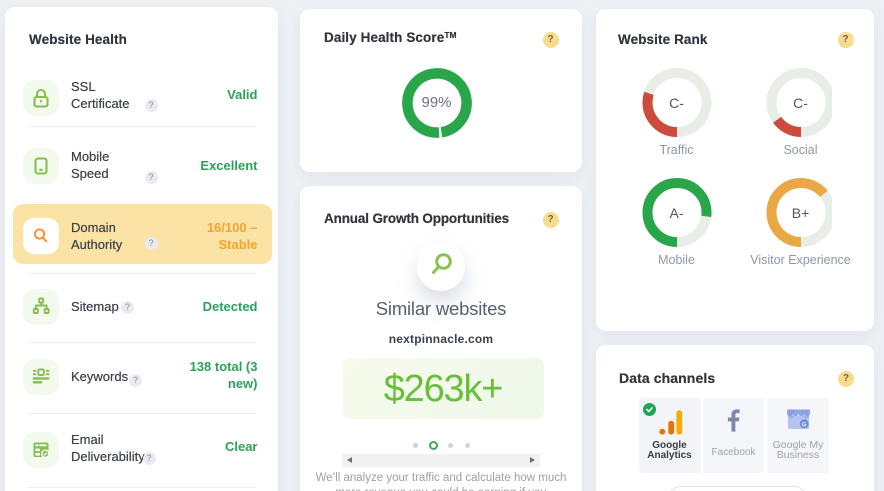 This screenshot has width=884, height=491. What do you see at coordinates (803, 425) in the screenshot?
I see `svg-text: G` at bounding box center [803, 425].